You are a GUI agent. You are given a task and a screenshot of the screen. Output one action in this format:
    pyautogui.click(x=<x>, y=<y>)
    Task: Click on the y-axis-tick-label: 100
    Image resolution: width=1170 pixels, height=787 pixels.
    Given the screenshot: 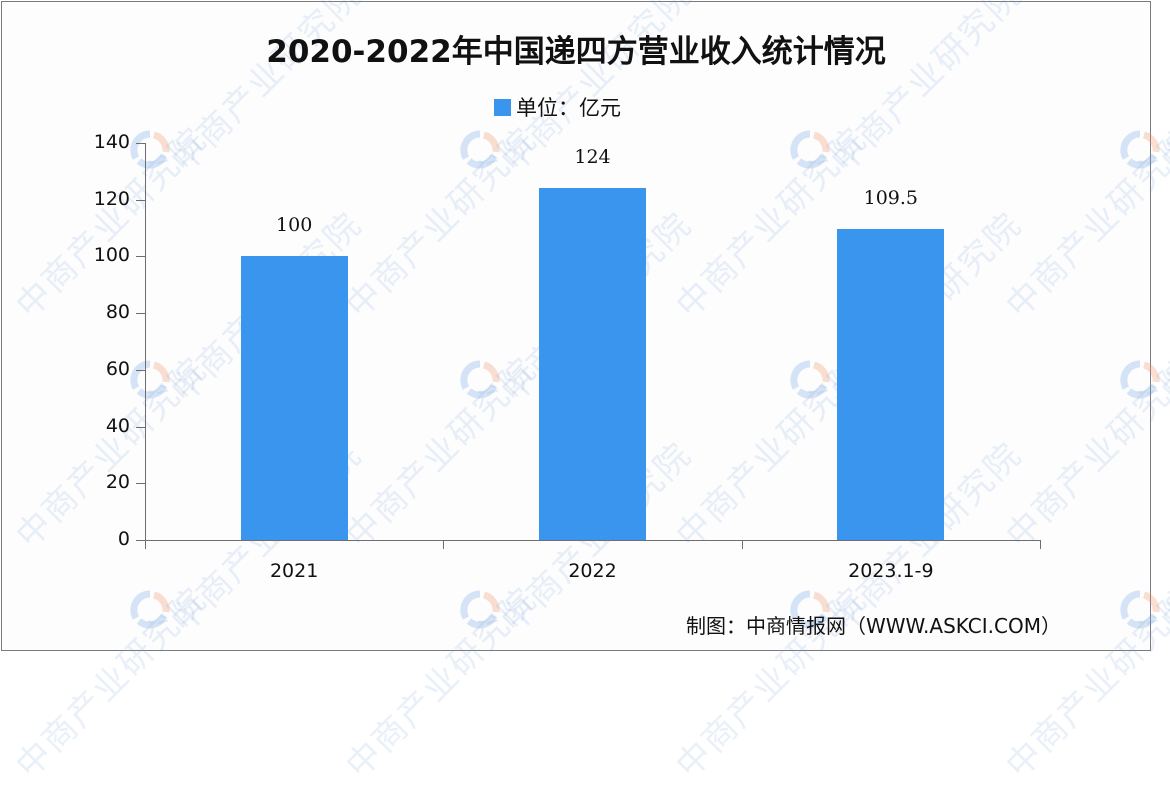 What is the action you would take?
    pyautogui.click(x=111, y=255)
    